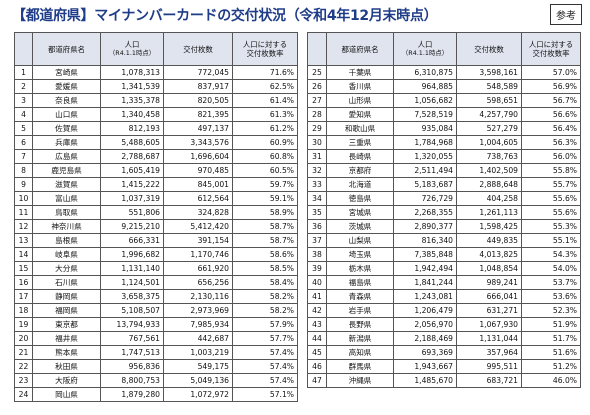  What do you see at coordinates (265, 72) in the screenshot?
I see `table-cell: 71.6%` at bounding box center [265, 72].